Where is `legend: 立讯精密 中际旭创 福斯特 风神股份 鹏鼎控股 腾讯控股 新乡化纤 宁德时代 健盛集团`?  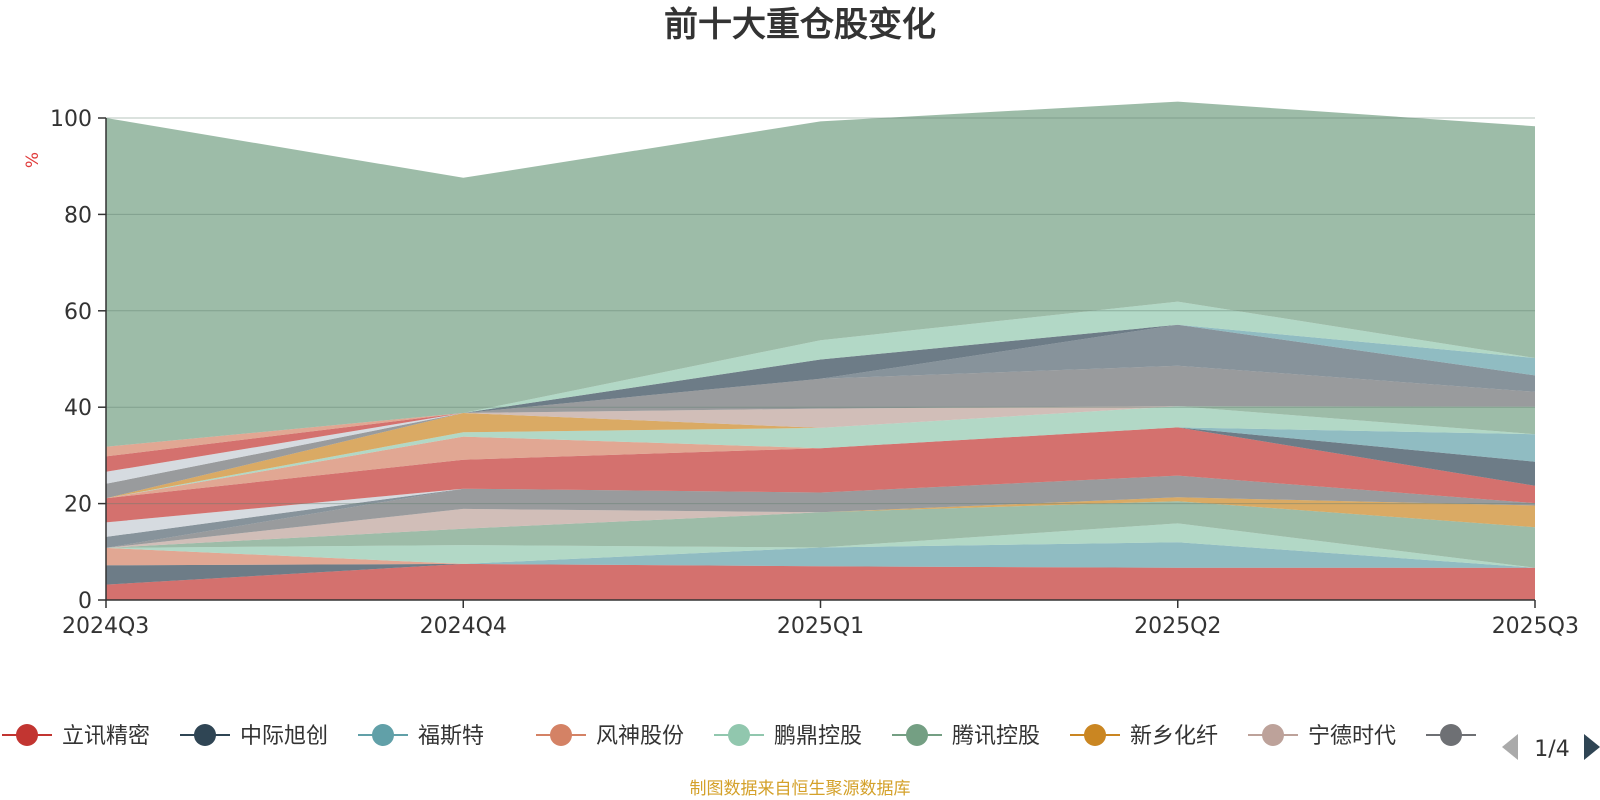 legend: 立讯精密 中际旭创 福斯特 风神股份 鹏鼎控股 腾讯控股 新乡化纤 宁德时代 健盛集团 is located at coordinates (788, 736).